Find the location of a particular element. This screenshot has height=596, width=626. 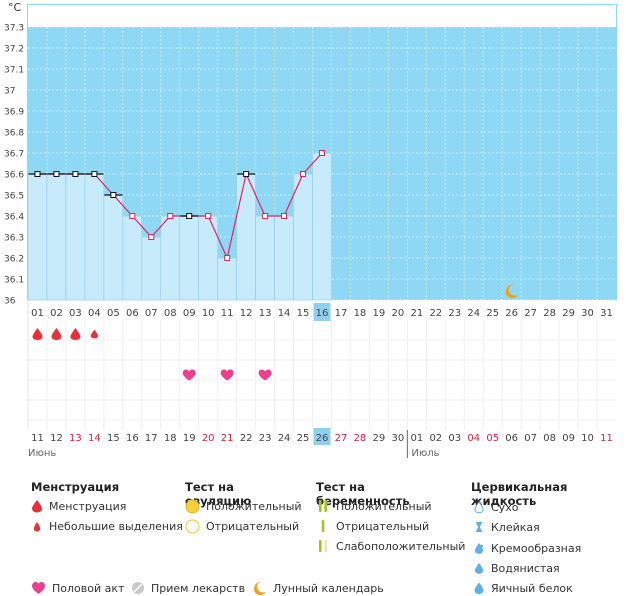

calendar-date-label: 29 is located at coordinates (379, 438).